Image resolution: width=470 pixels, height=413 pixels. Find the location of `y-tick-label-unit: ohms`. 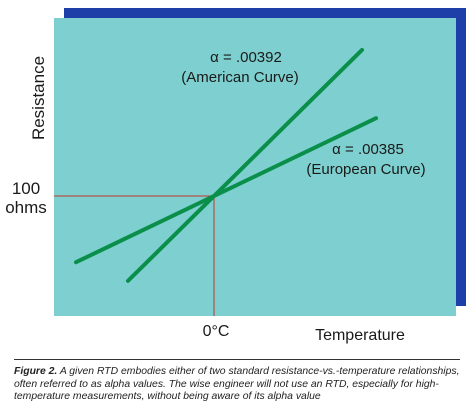

y-tick-label-unit: ohms is located at coordinates (26, 207).